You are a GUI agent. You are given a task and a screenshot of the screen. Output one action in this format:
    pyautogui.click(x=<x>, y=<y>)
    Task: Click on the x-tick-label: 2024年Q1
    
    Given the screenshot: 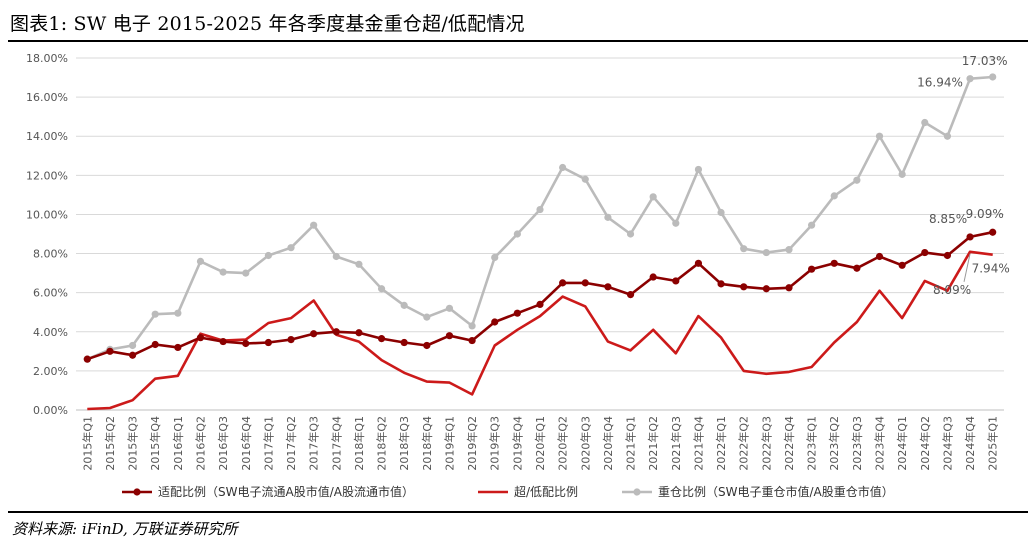 What is the action you would take?
    pyautogui.click(x=902, y=443)
    